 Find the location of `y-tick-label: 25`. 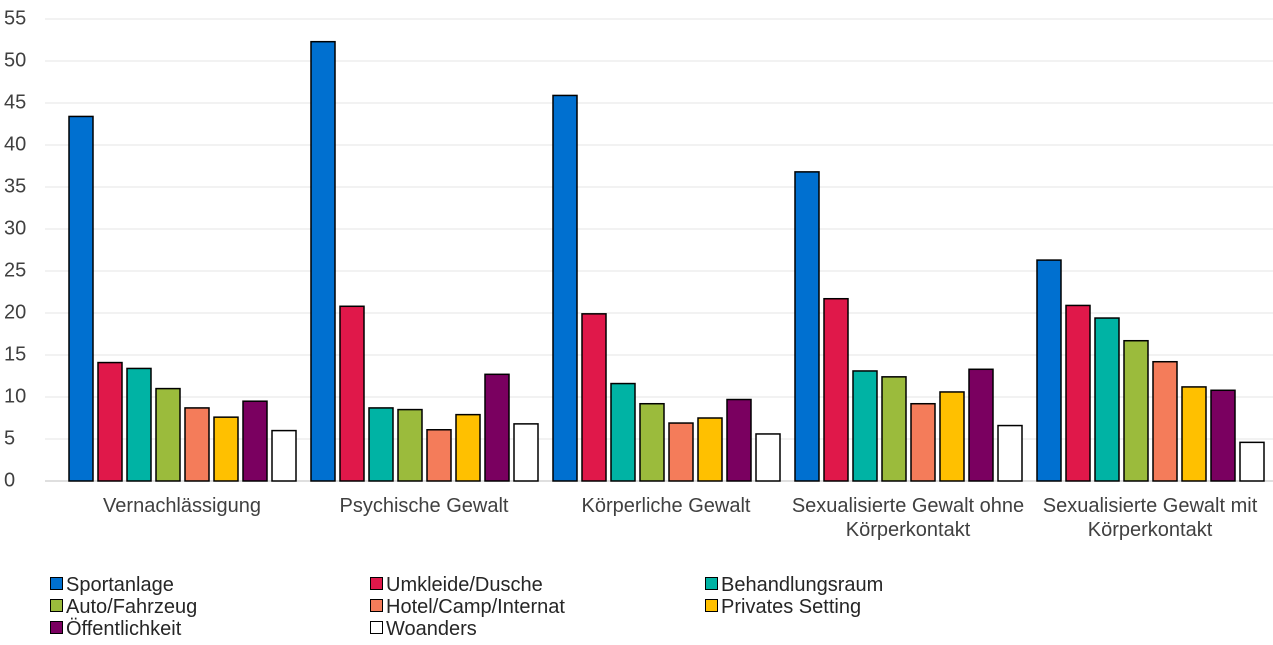

y-tick-label: 25 is located at coordinates (15, 270).